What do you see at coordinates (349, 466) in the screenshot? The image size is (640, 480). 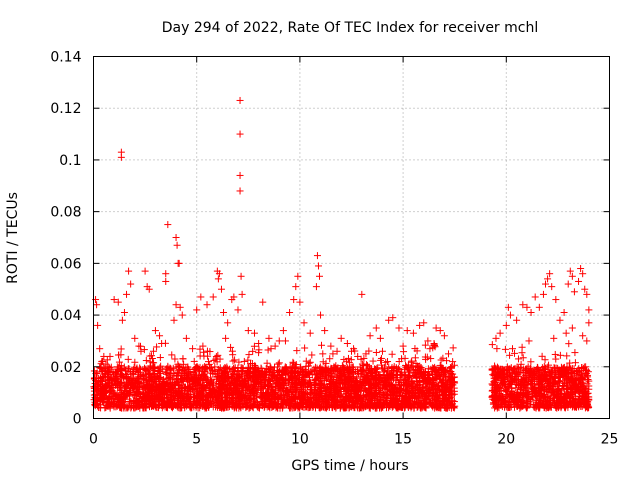 I see `x-axis-title: GPS time / hours` at bounding box center [349, 466].